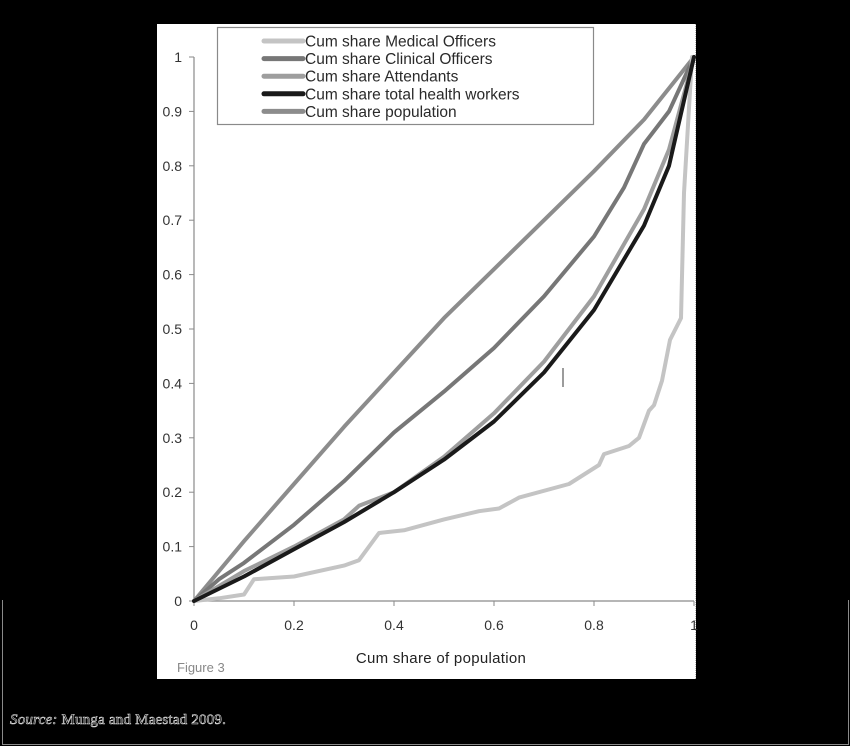 This screenshot has height=746, width=850. Describe the element at coordinates (173, 438) in the screenshot. I see `y-tick-label: 0.3` at that location.